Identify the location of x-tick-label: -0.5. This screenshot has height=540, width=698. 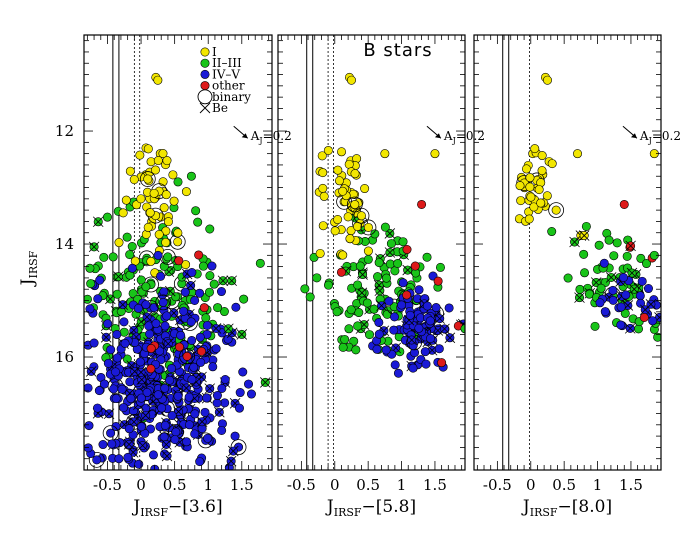
(301, 485).